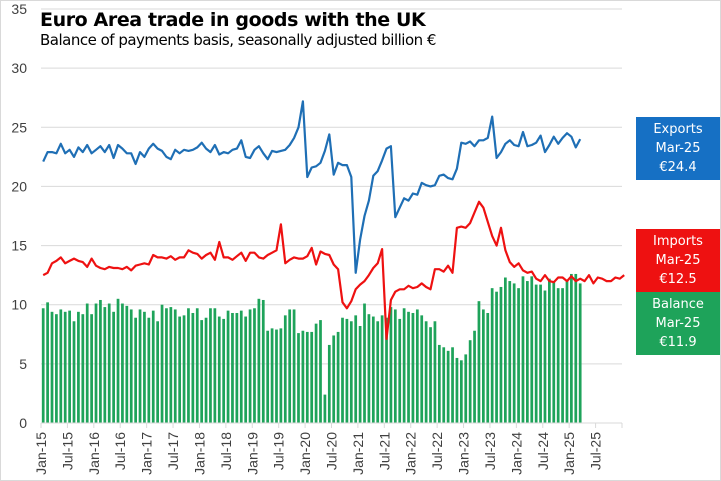  I want to click on y-tick-label: 5, so click(23, 364).